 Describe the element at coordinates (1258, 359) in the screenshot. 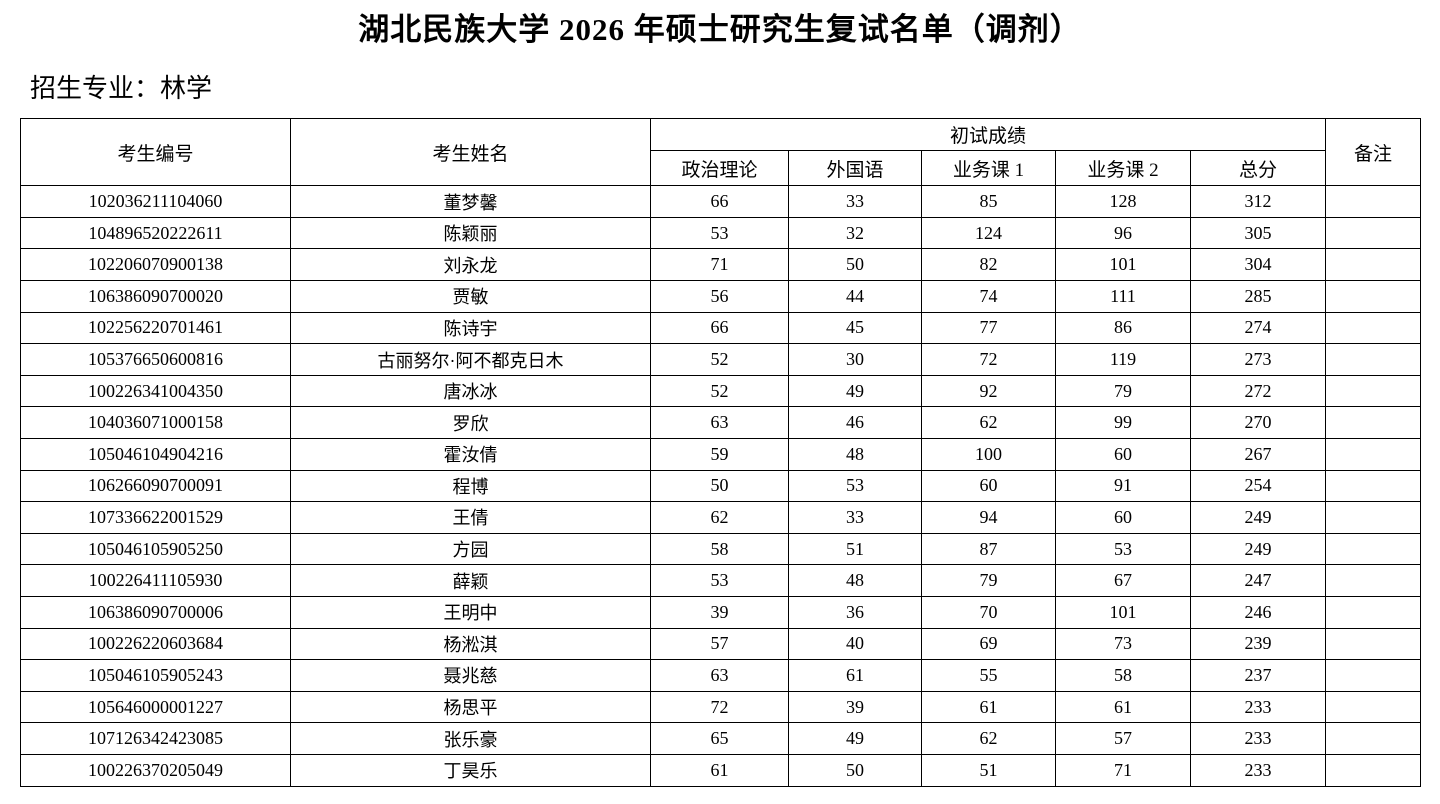

I see `total-score: 273` at that location.